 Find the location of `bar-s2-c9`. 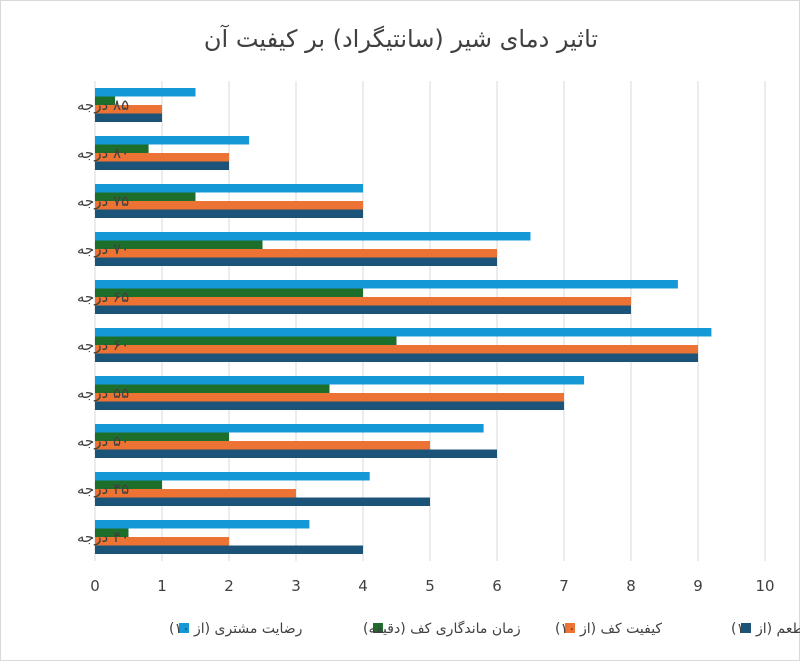

bar-s2-c9 is located at coordinates (162, 541).